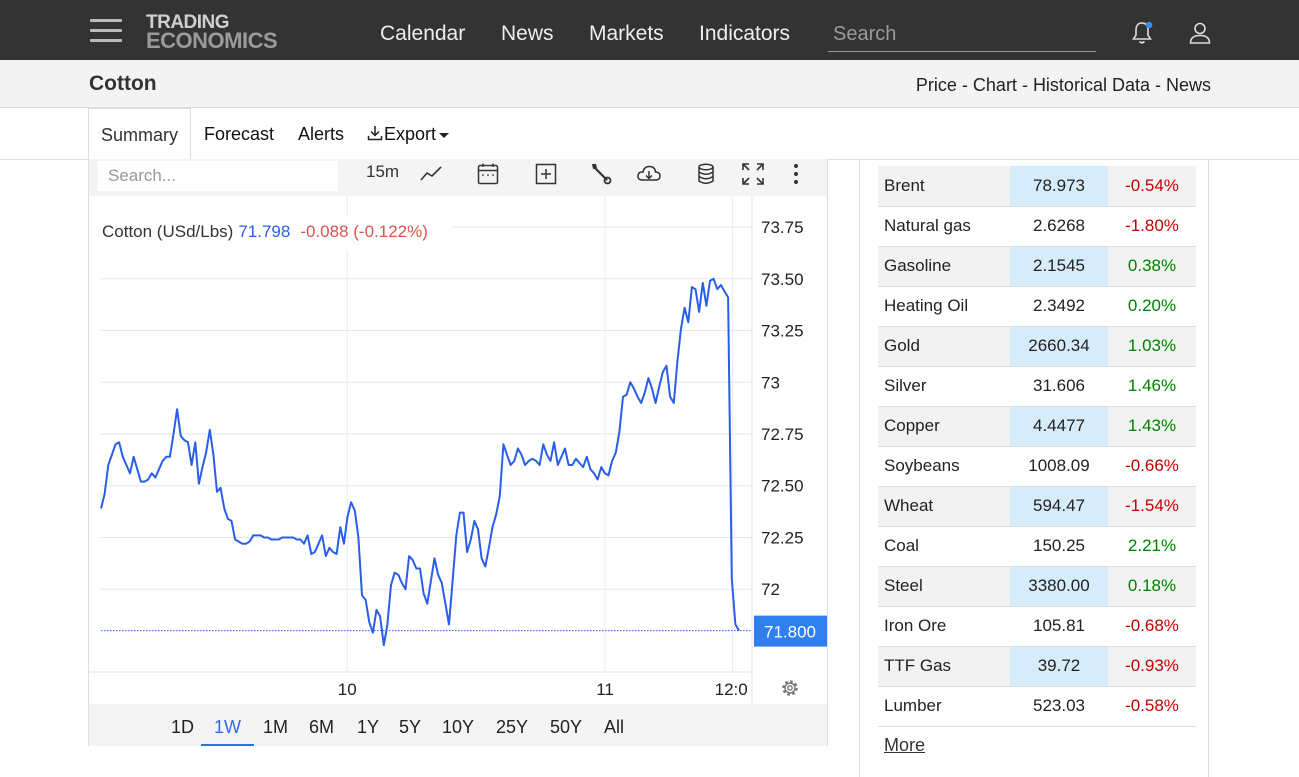 Image resolution: width=1299 pixels, height=777 pixels. What do you see at coordinates (1037, 306) in the screenshot?
I see `table-row: Heating Oil 2.3492 0.20%` at bounding box center [1037, 306].